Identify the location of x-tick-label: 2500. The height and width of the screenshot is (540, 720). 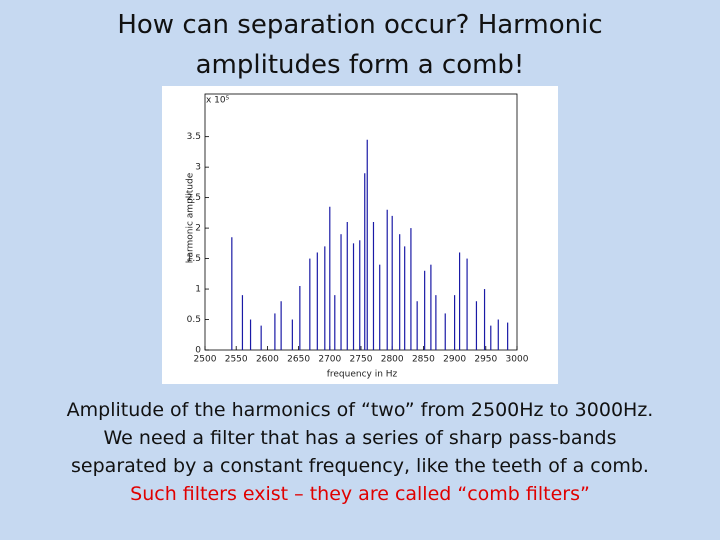
(205, 360).